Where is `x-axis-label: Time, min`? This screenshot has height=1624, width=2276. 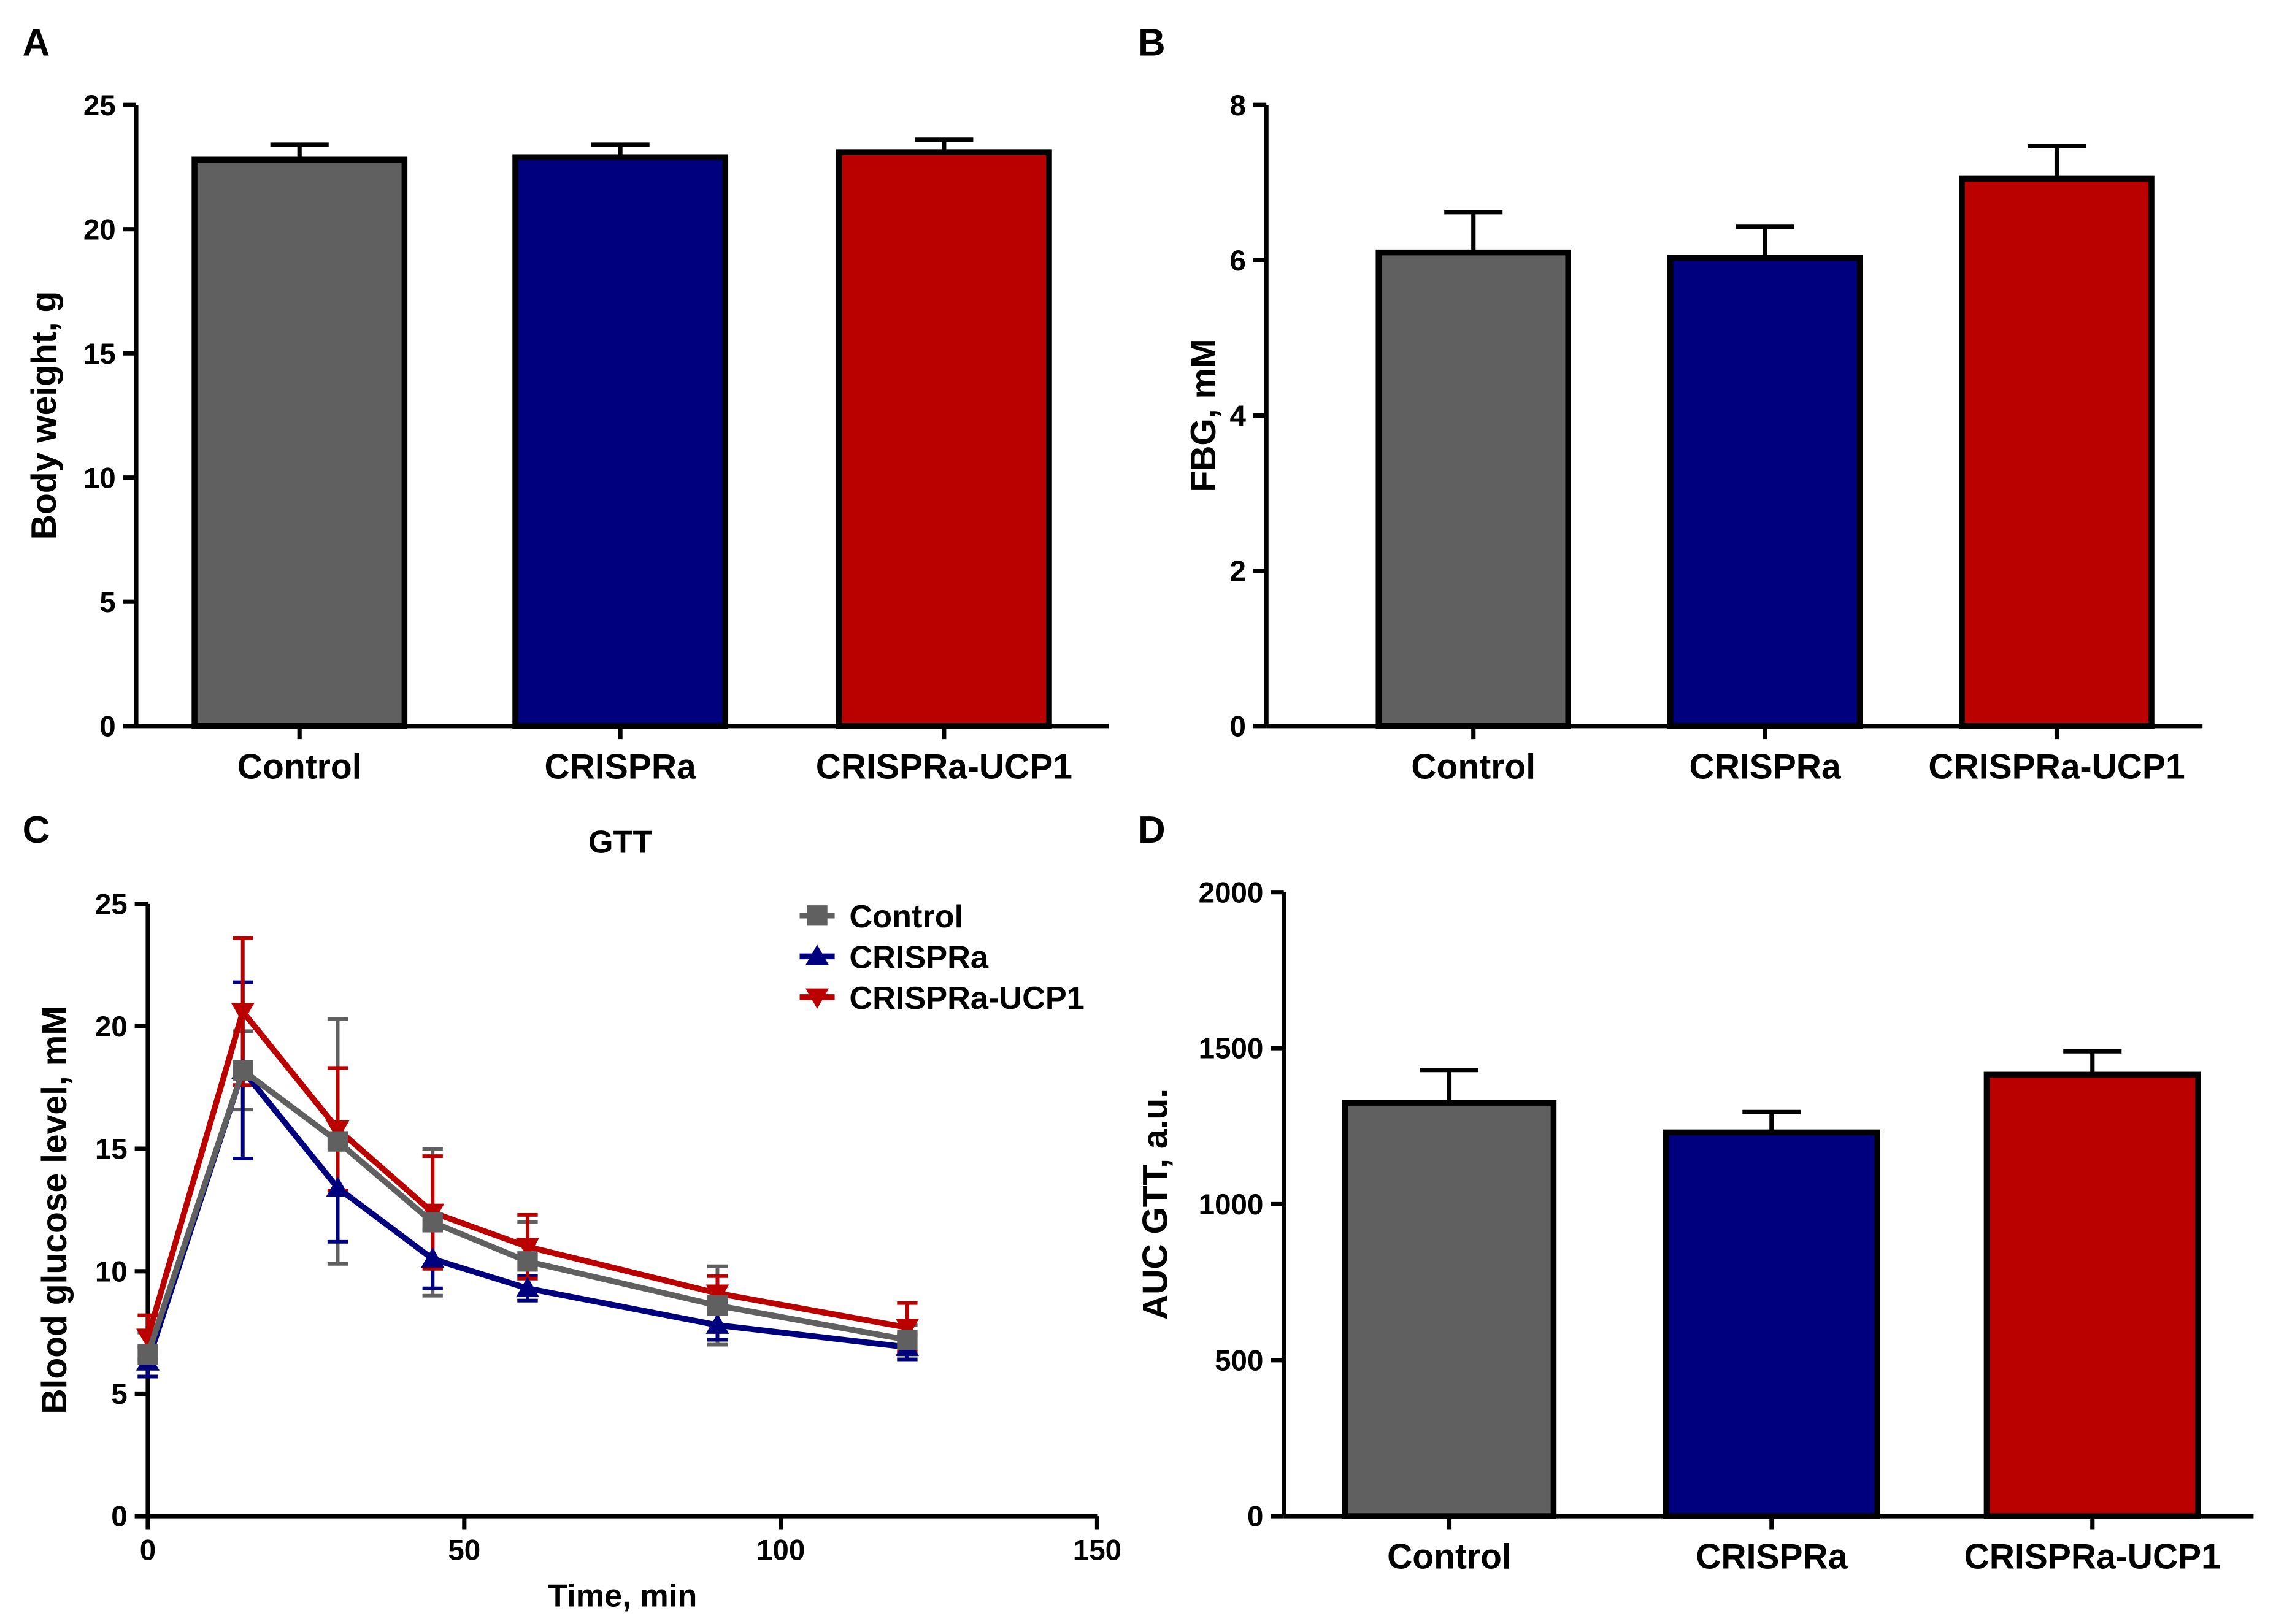 x-axis-label: Time, min is located at coordinates (622, 1596).